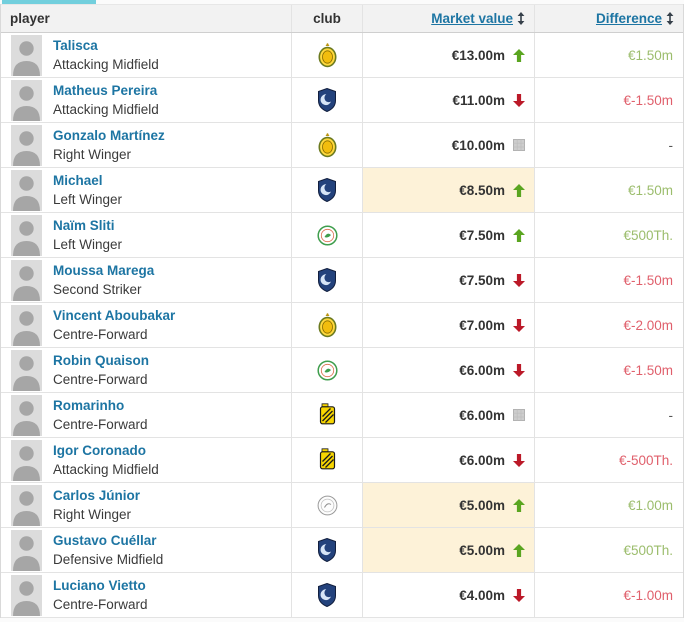 The width and height of the screenshot is (684, 622). Describe the element at coordinates (448, 325) in the screenshot. I see `market-value-cell: €7.00m` at that location.